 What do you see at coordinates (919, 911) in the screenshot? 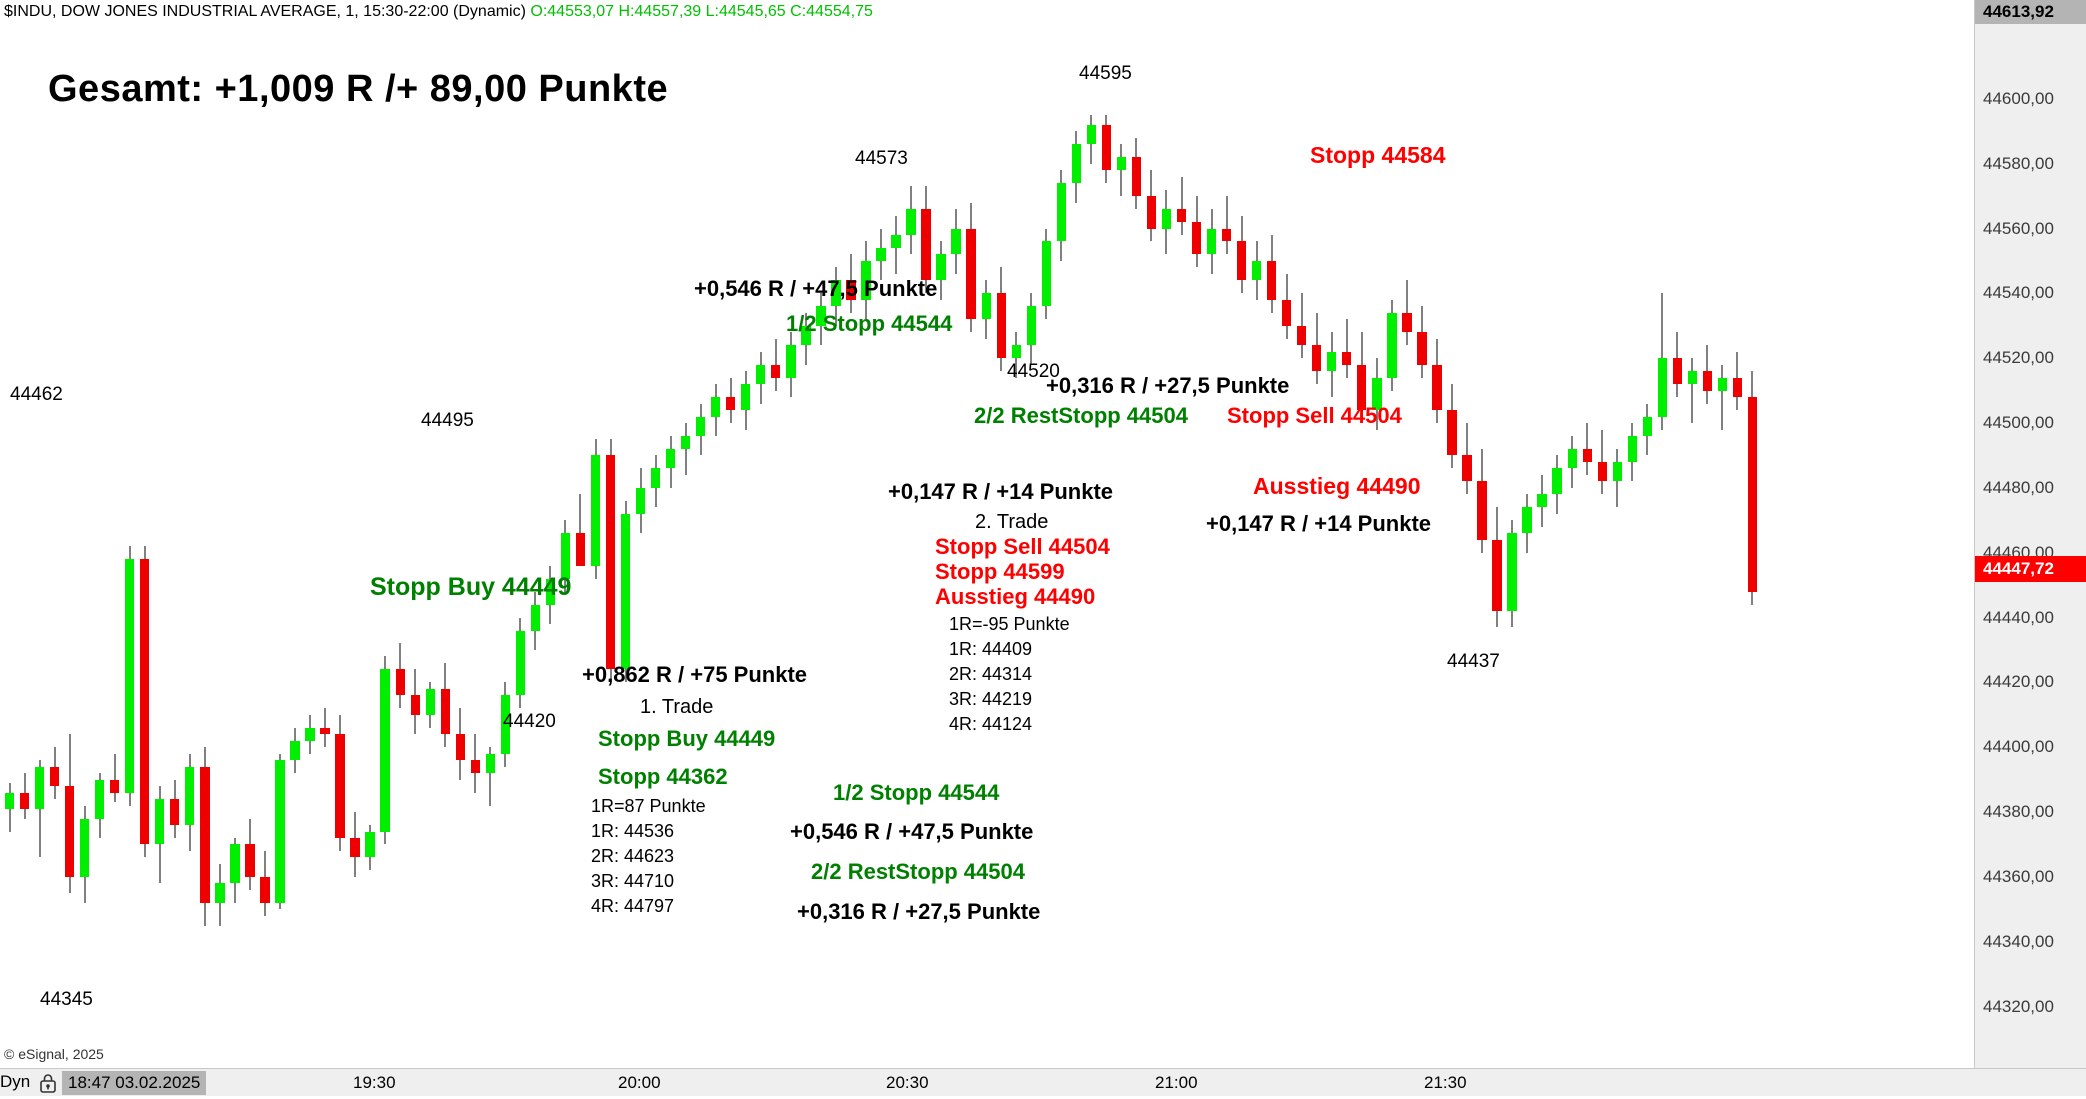
I see `trade1-rest-result: +0,316 R / +27,5 Punkte` at bounding box center [919, 911].